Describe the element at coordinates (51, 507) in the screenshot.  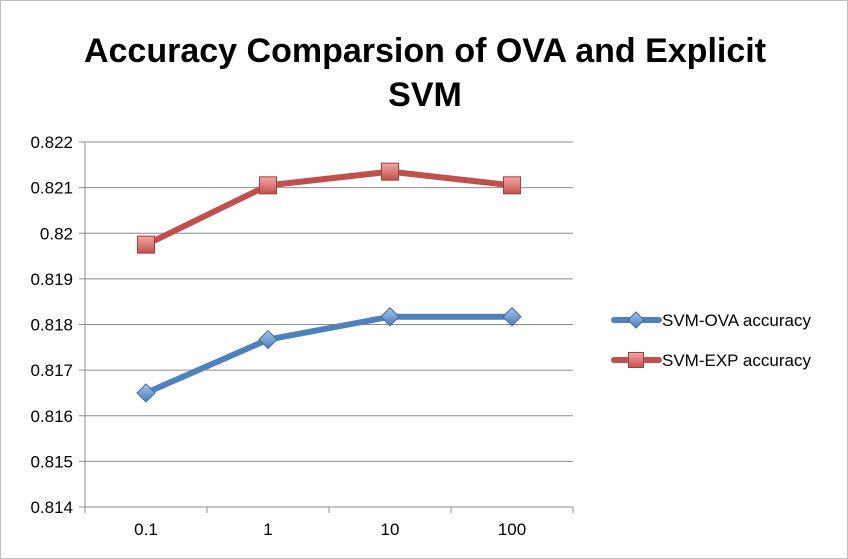
I see `y-tick-label: 0.814` at that location.